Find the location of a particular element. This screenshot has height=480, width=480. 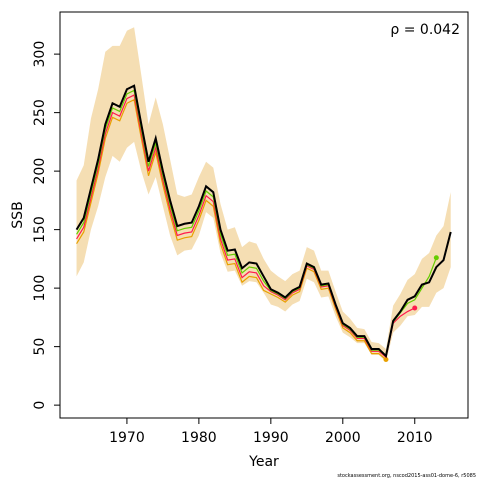

x-tick-label: 1980 is located at coordinates (199, 438).